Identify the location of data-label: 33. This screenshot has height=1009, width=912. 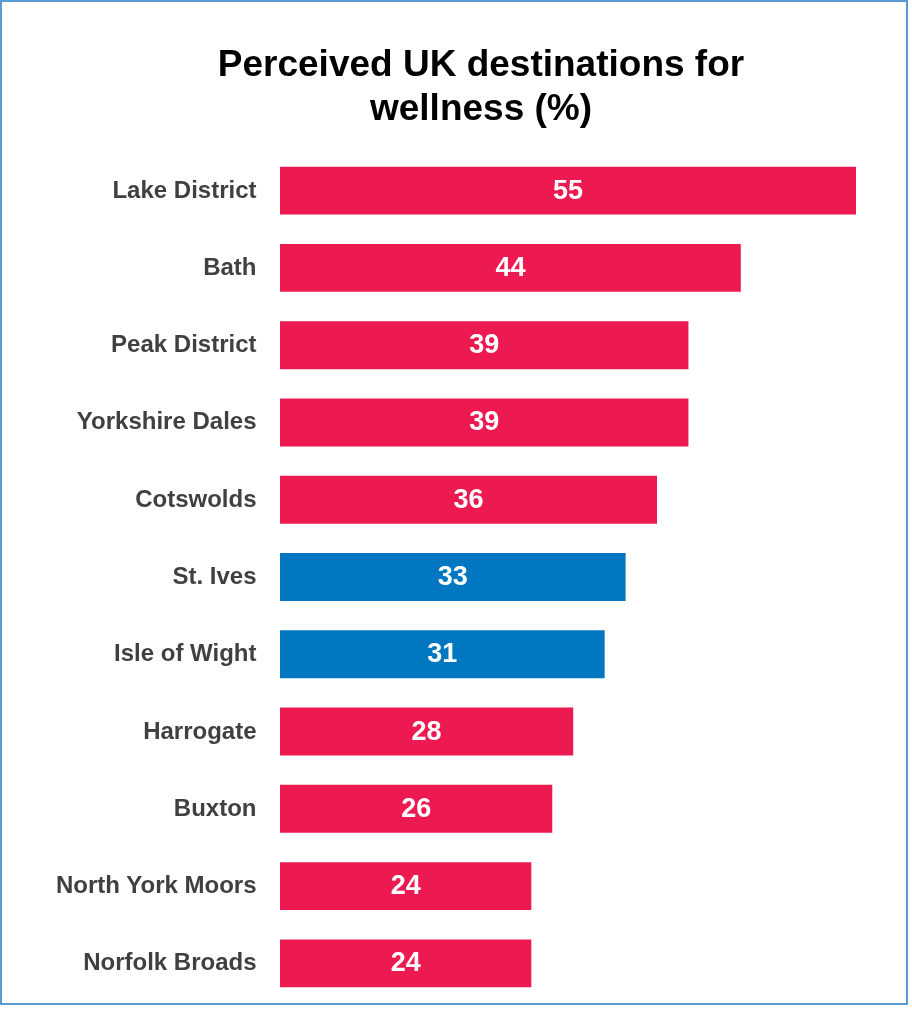
(452, 576).